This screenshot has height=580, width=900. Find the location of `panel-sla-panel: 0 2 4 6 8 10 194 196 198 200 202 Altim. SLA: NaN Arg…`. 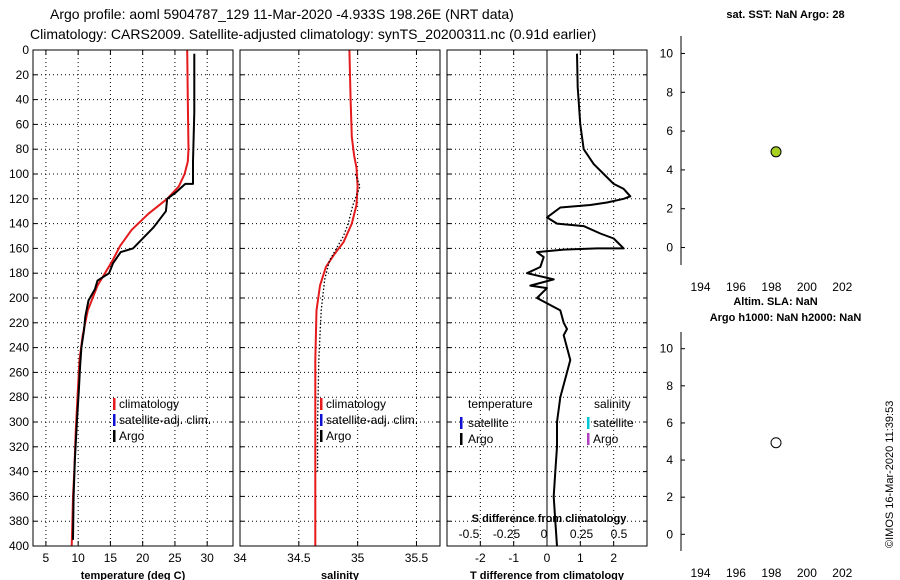

panel-sla-panel: 0 2 4 6 8 10 194 196 198 200 202 Altim. SLA: NaN Arg… is located at coordinates (768, 438).